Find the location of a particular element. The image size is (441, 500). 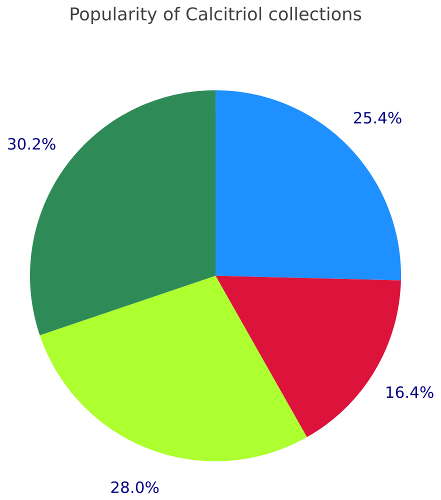

data-label: 25.4% is located at coordinates (378, 118).